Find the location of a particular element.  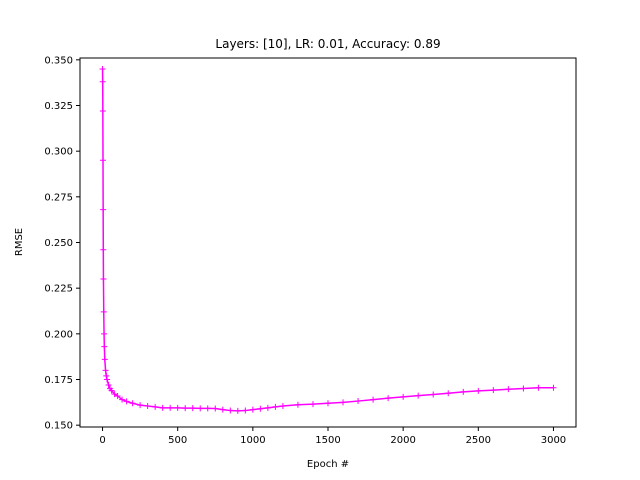

x-tick-label: 1000 is located at coordinates (252, 440).